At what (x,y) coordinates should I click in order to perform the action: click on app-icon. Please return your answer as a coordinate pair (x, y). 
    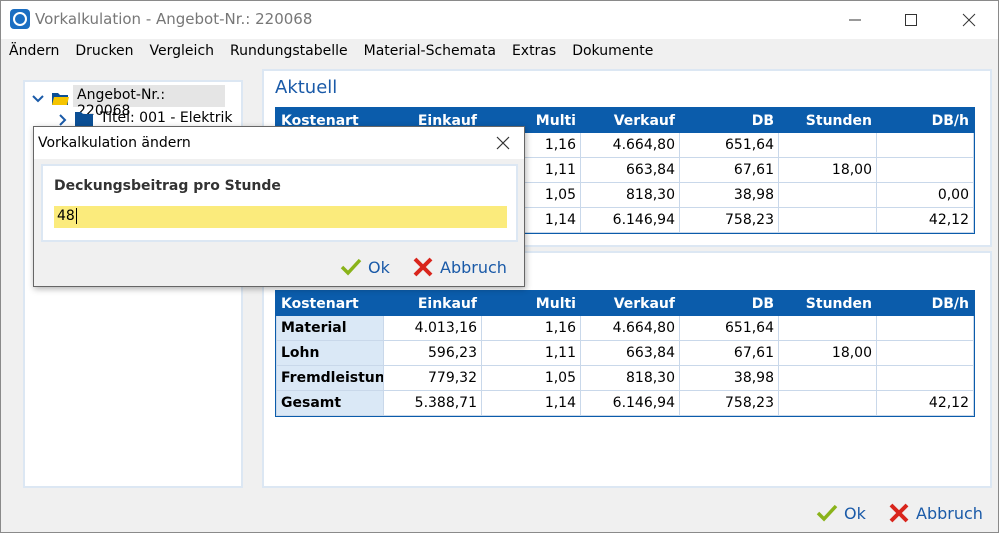
    Looking at the image, I should click on (20, 19).